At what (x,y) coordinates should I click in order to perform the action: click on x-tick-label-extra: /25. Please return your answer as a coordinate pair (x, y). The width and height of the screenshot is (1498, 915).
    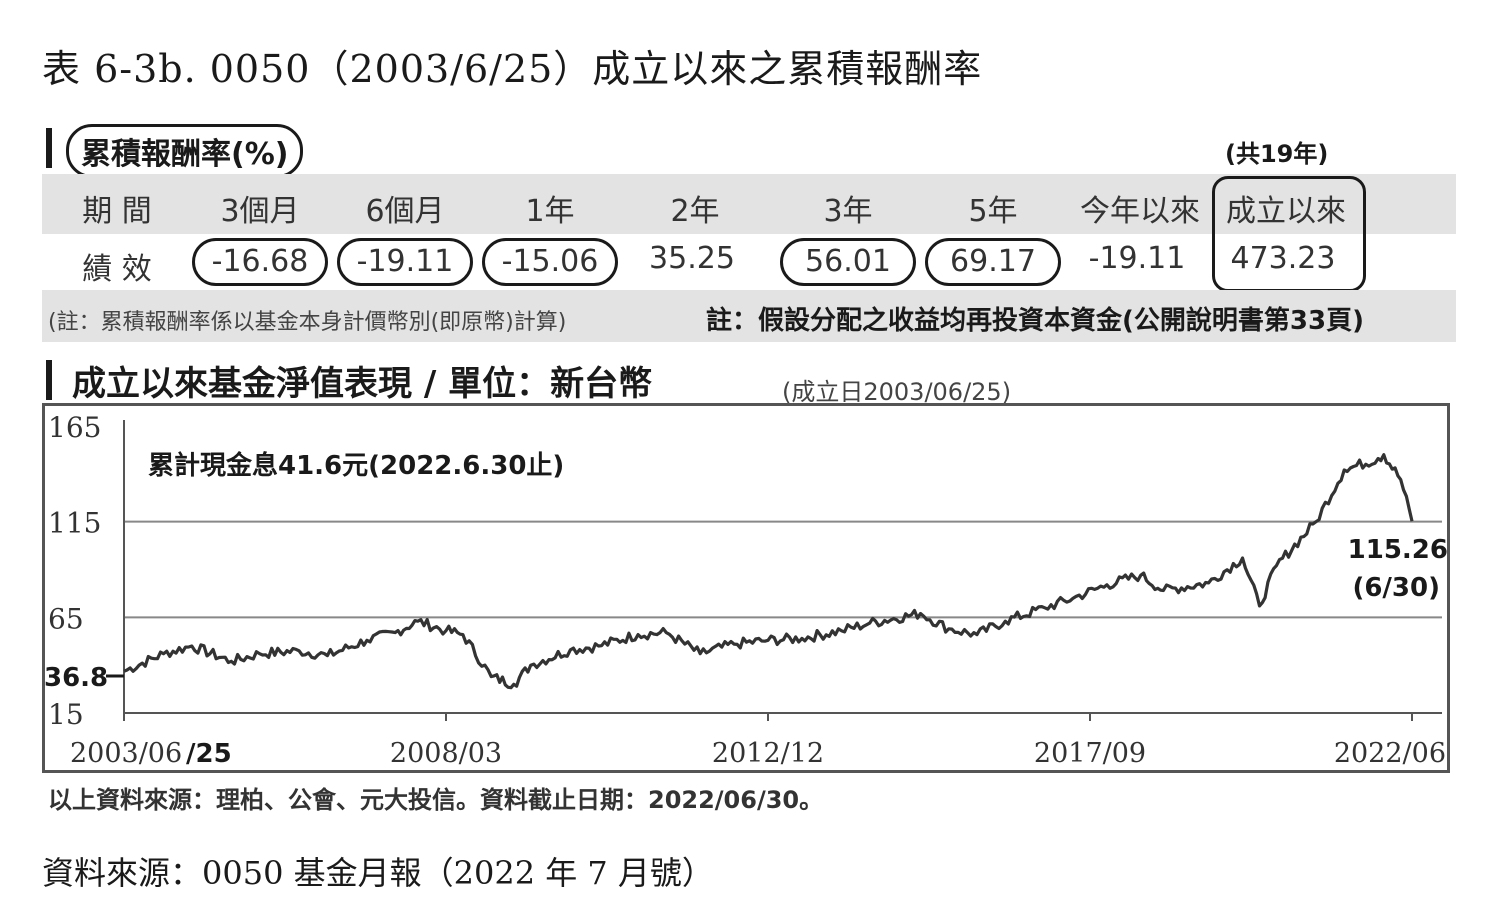
    Looking at the image, I should click on (209, 754).